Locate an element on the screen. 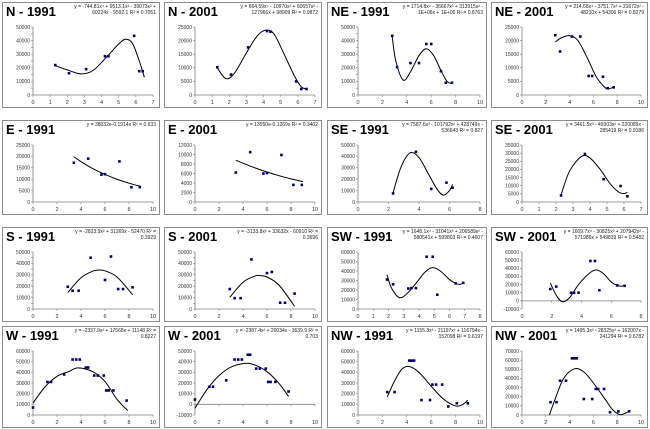  x-tick-label: 5 is located at coordinates (606, 210).